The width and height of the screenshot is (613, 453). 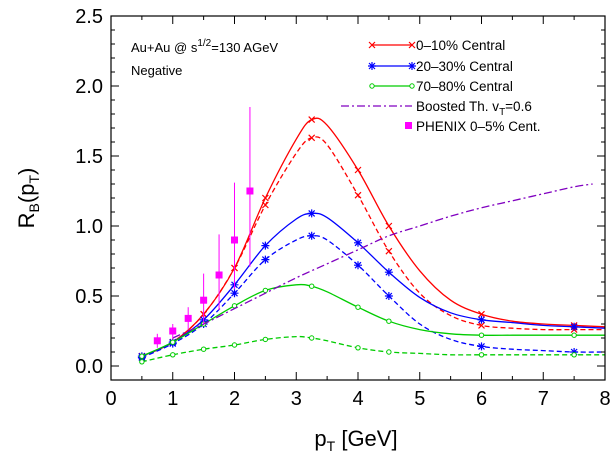 I want to click on x-tick-label: 2, so click(x=234, y=399).